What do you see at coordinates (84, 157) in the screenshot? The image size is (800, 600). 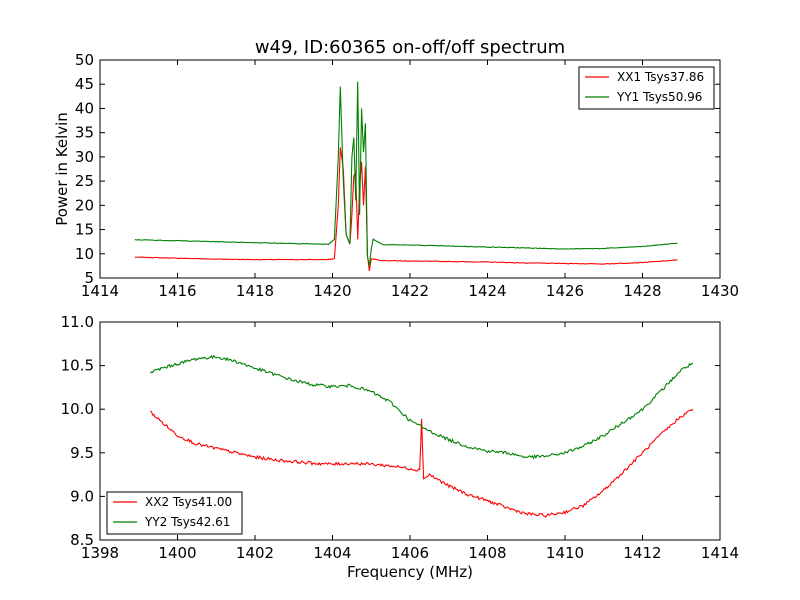 I see `top-y-tick-label: 30` at bounding box center [84, 157].